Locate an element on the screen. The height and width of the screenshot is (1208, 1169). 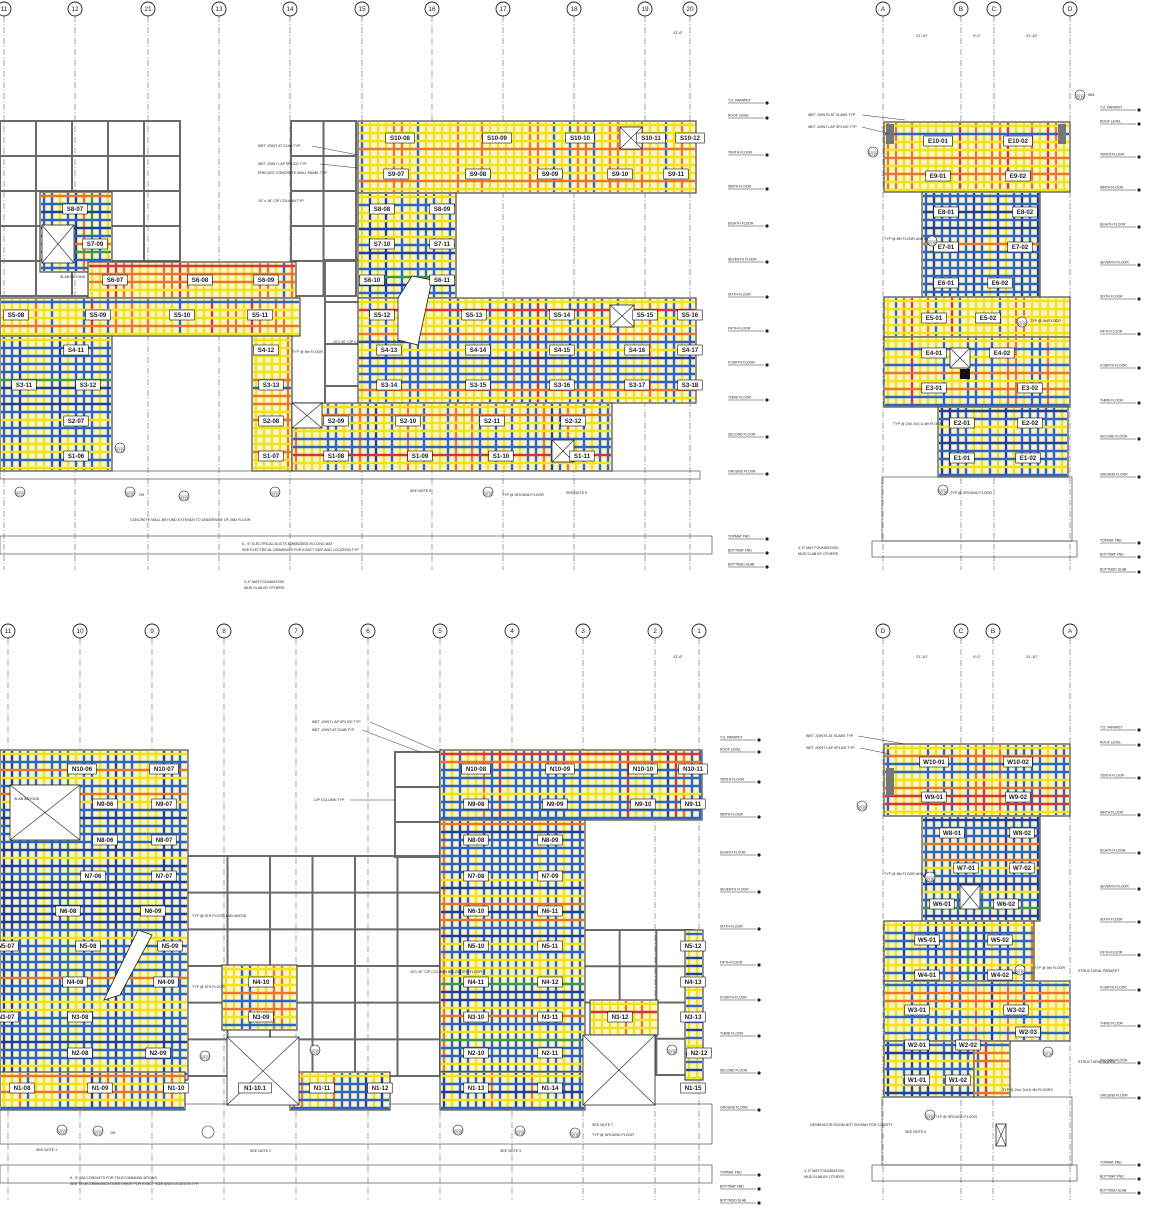
grid-bubble-label: 13 is located at coordinates (219, 9).